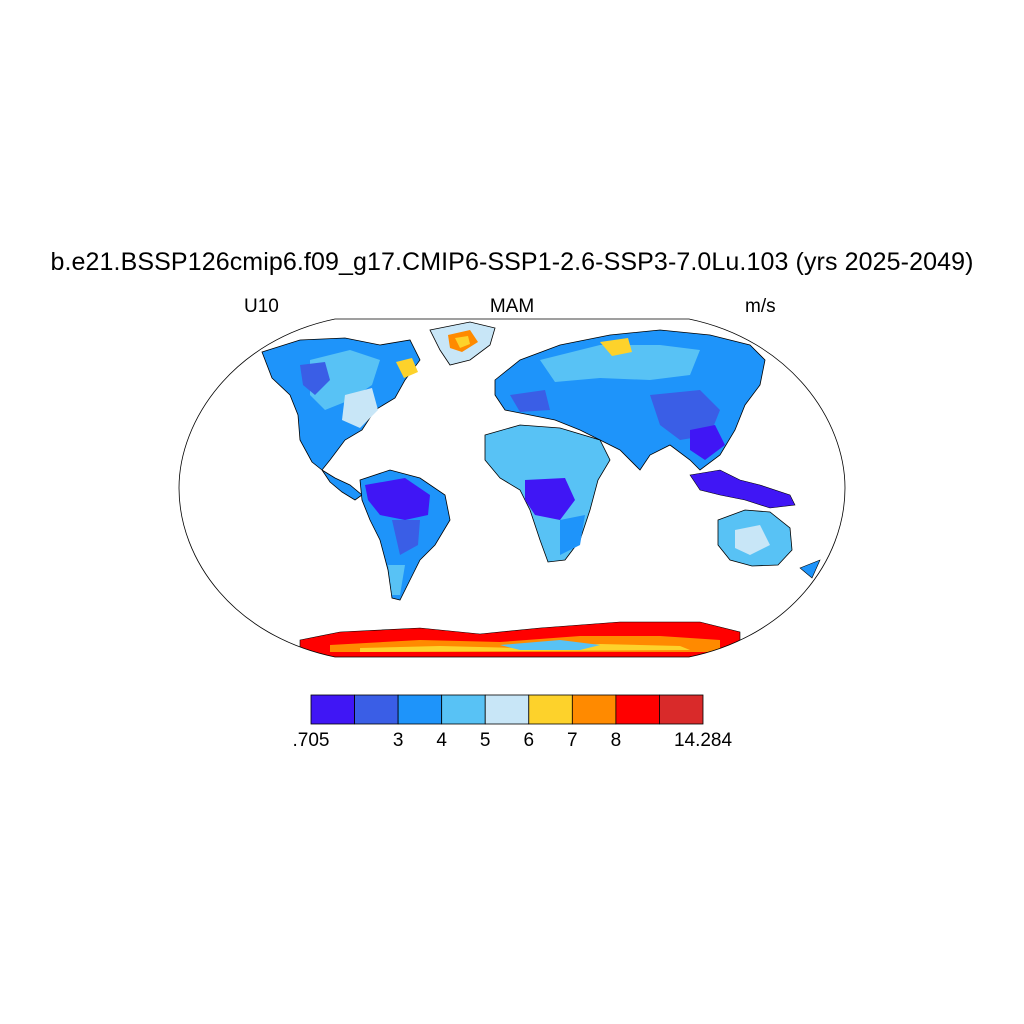  What do you see at coordinates (261, 306) in the screenshot?
I see `variable-label: U10` at bounding box center [261, 306].